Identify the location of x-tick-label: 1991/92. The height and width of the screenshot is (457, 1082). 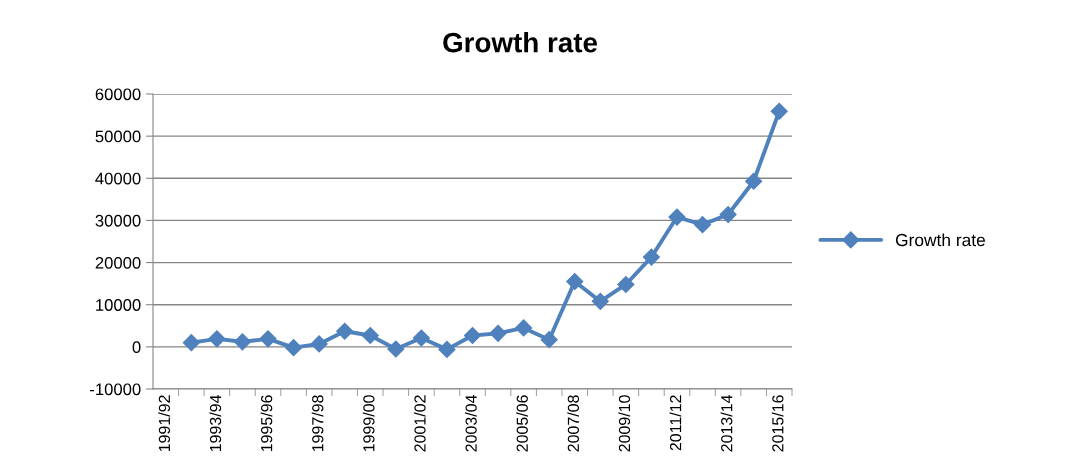
(164, 423).